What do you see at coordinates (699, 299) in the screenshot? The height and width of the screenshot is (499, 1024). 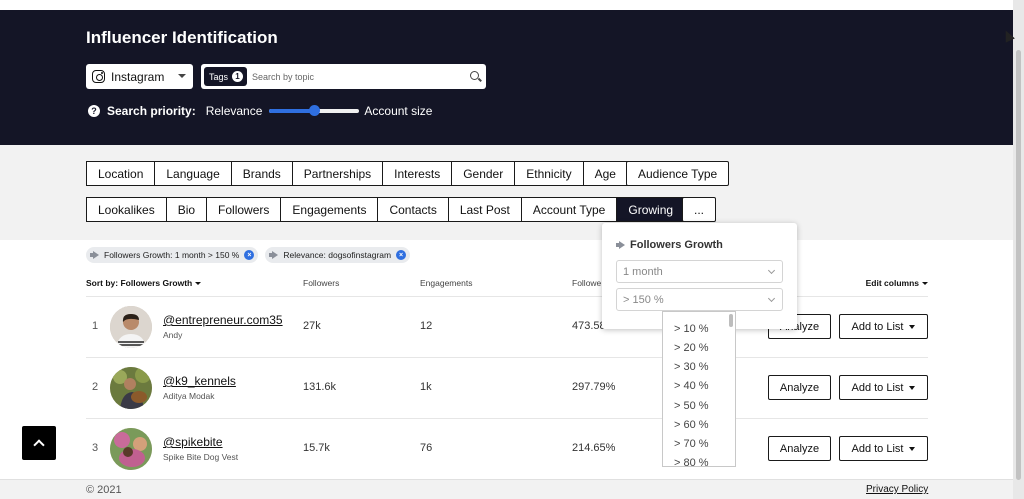 I see `threshold-select: > 150 %` at bounding box center [699, 299].